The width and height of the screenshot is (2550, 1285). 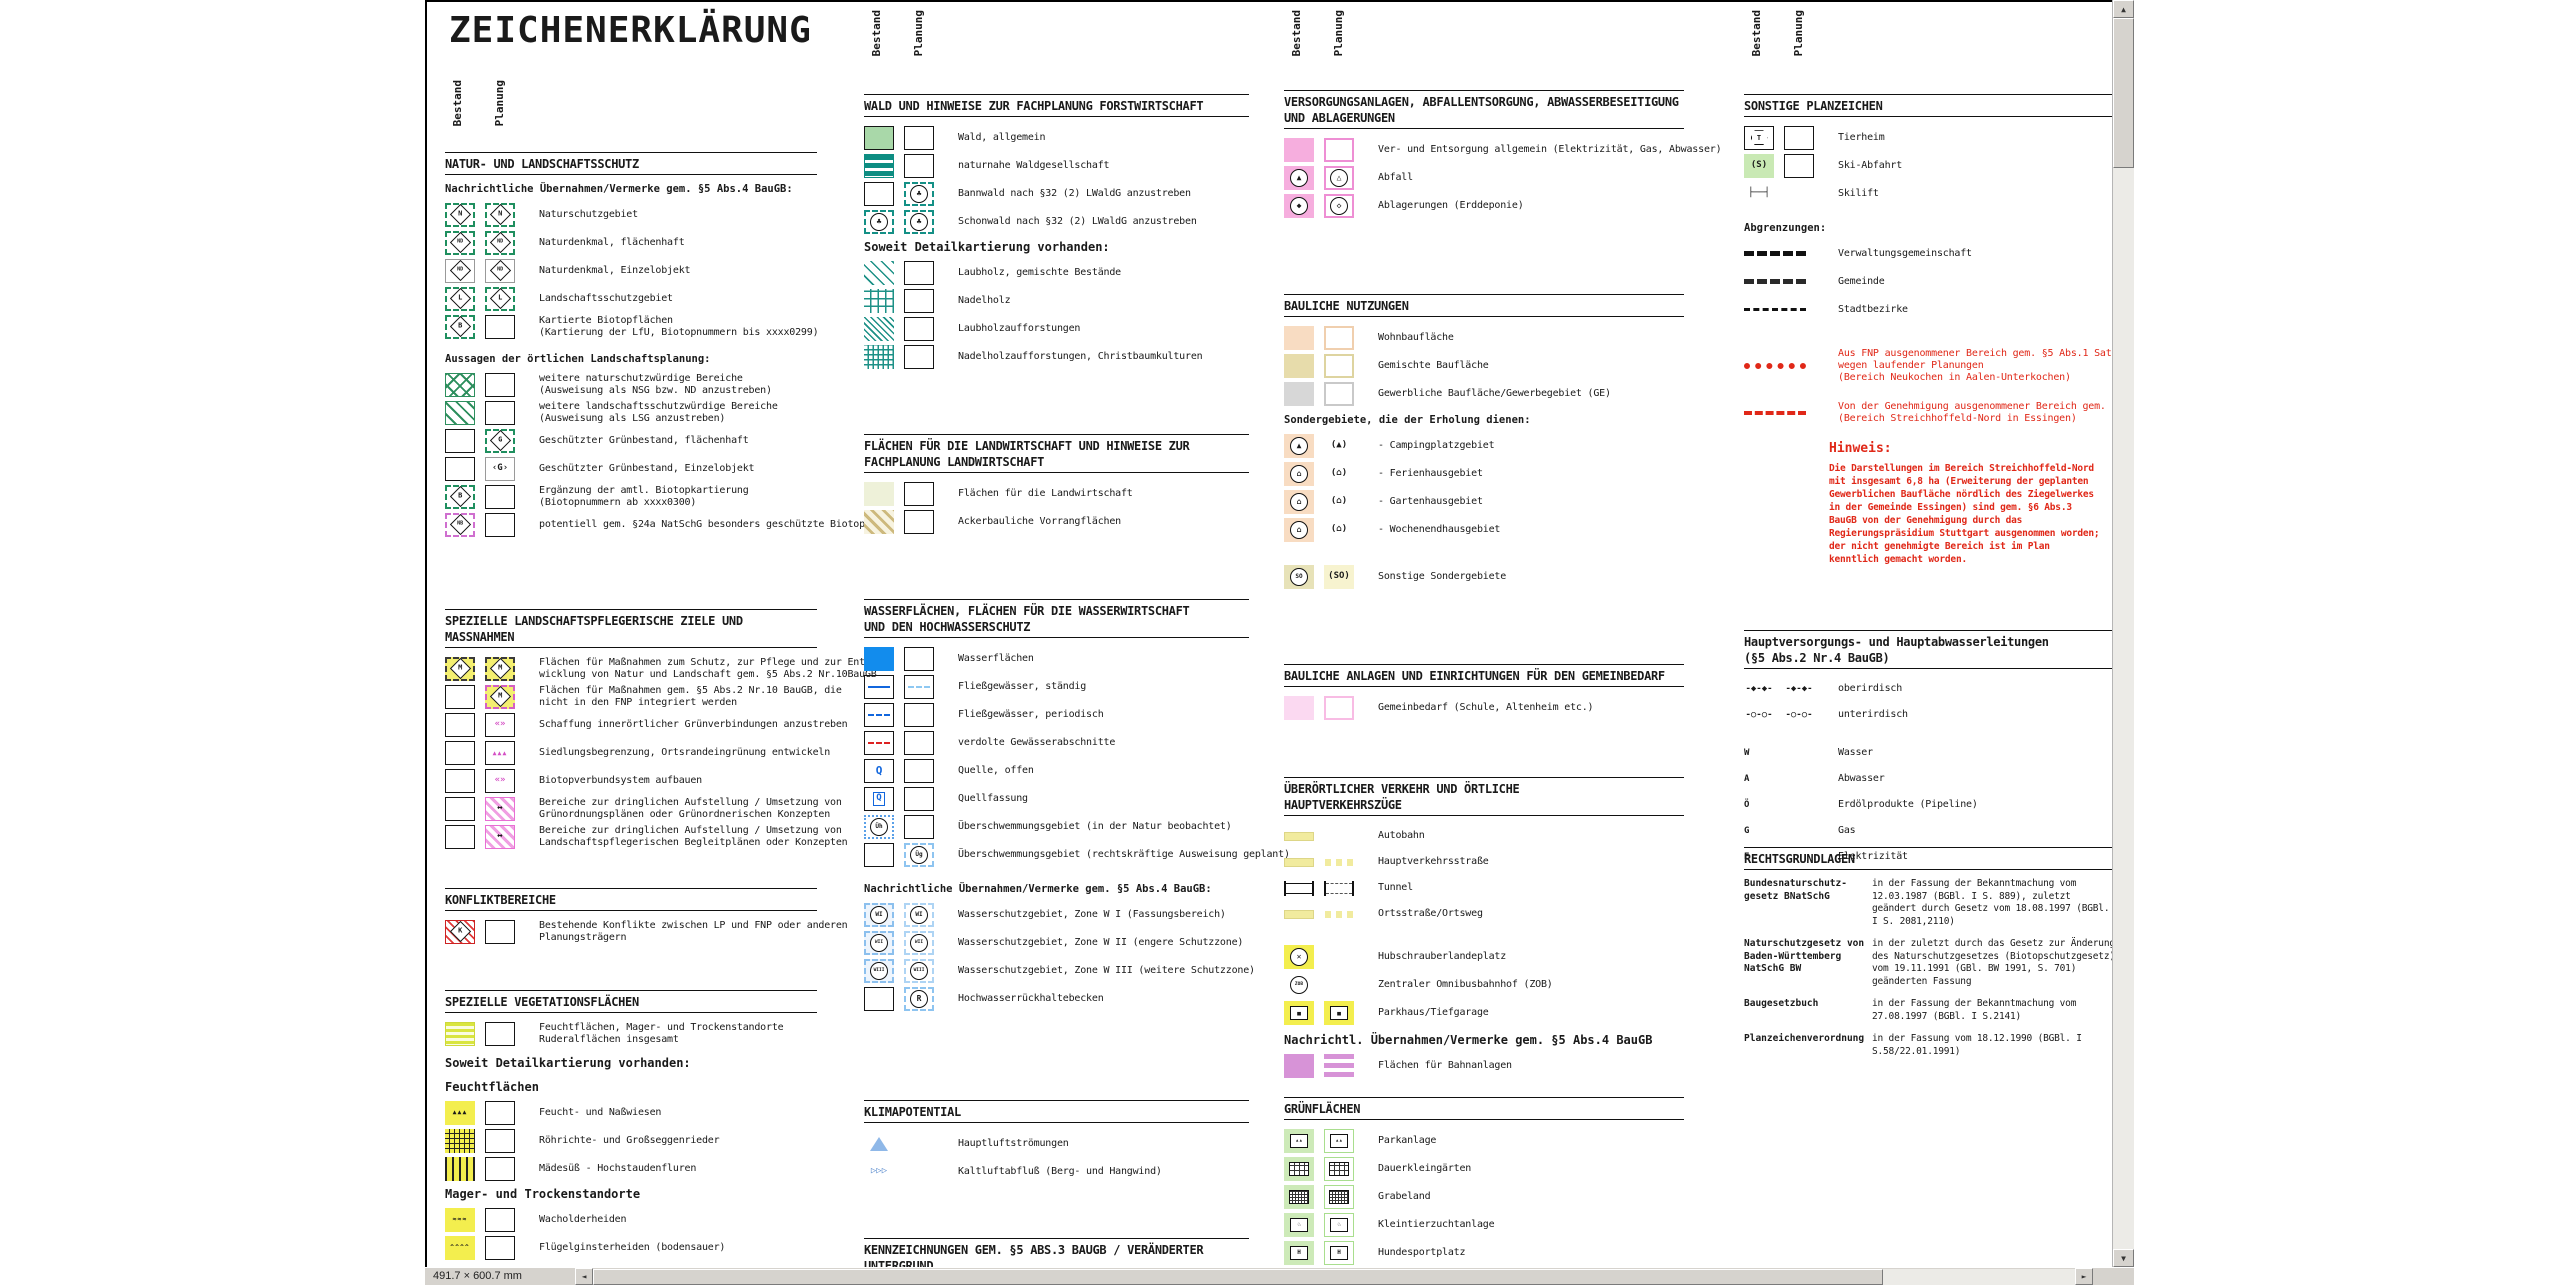 What do you see at coordinates (1785, 228) in the screenshot?
I see `section-subtitle: Abgrenzungen:` at bounding box center [1785, 228].